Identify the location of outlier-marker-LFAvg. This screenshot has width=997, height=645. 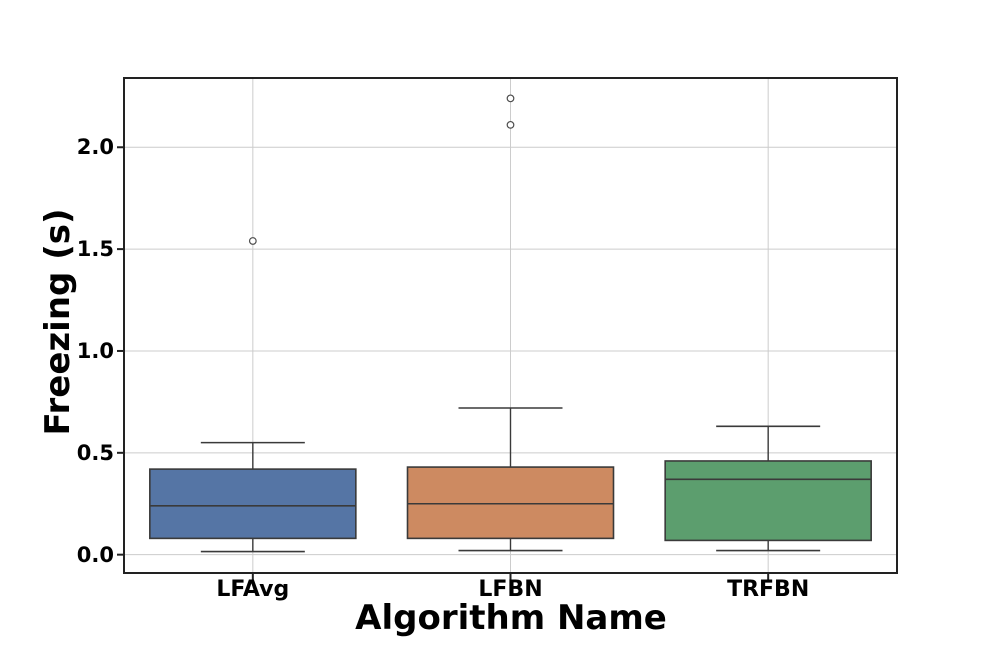
(252, 241).